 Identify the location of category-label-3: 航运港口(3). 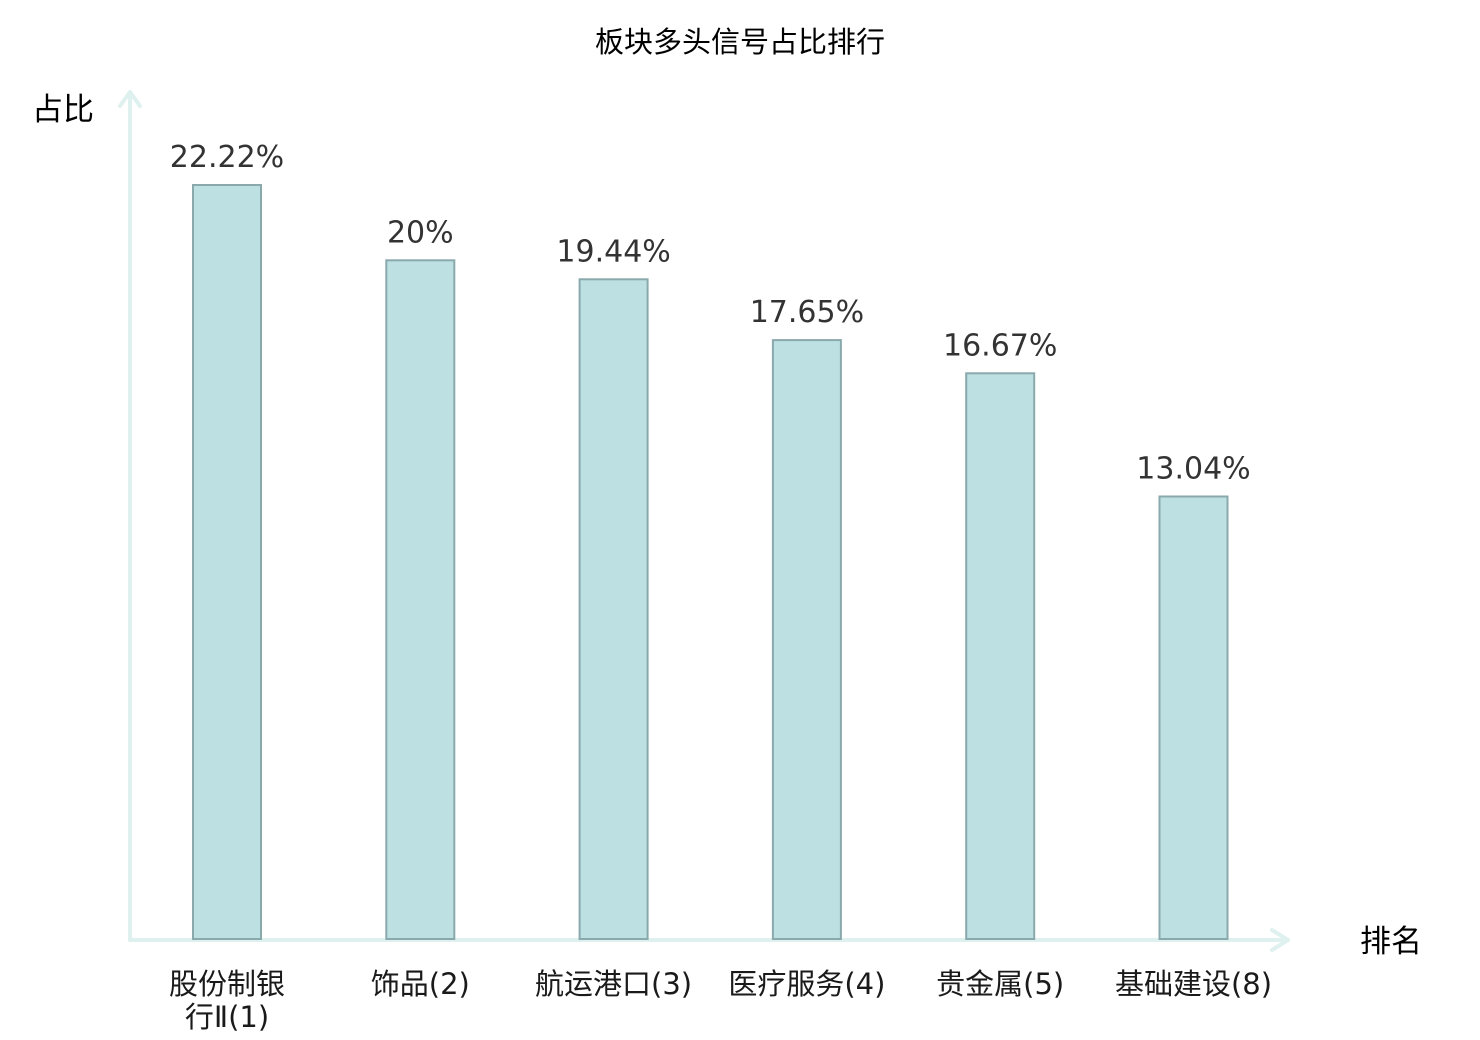
(613, 984).